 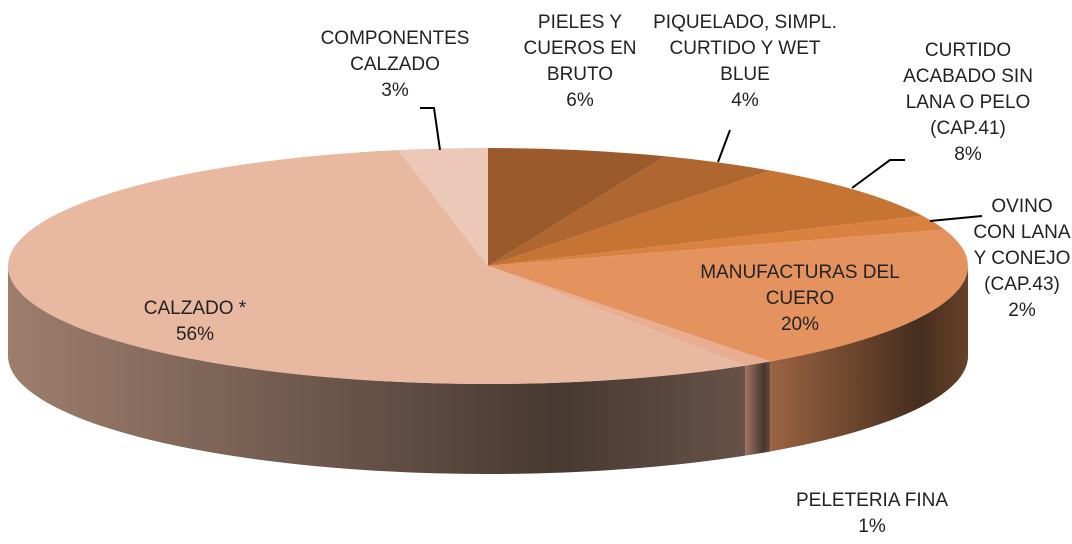 I want to click on percent-label: 1%, so click(x=872, y=526).